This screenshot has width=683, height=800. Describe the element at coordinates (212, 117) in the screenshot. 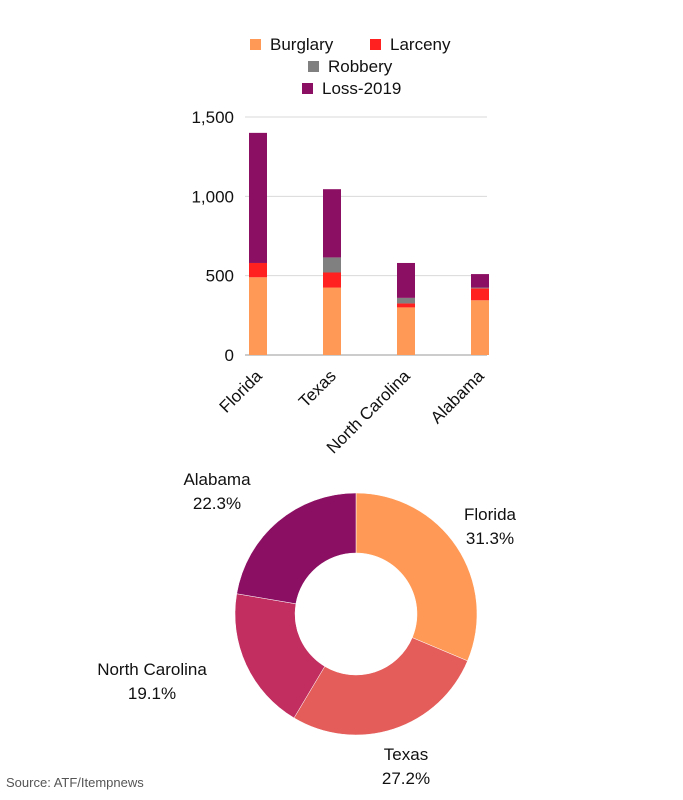

I see `y-tick-label: 1,500` at that location.